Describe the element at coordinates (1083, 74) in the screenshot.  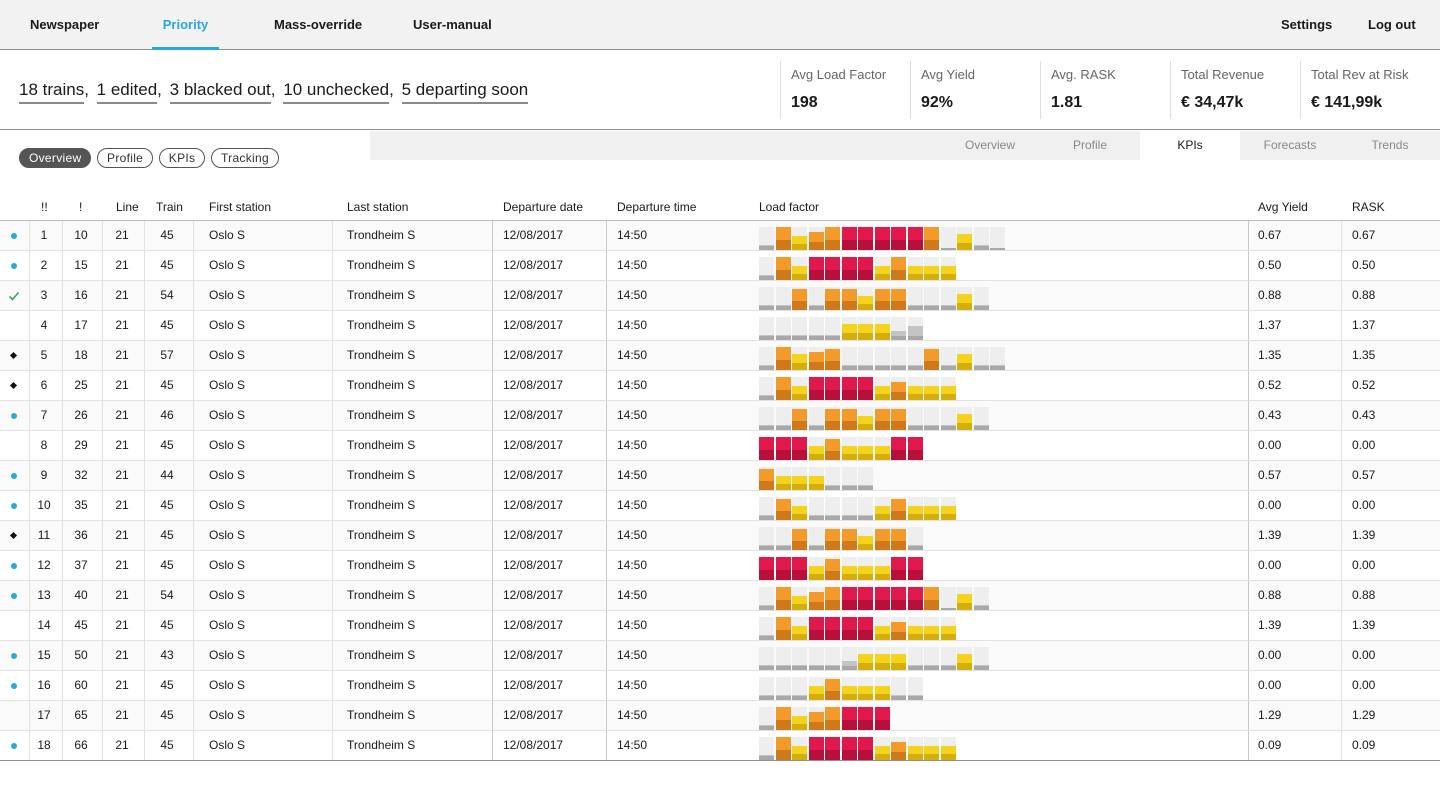
I see `kpi-label: Avg. RASK` at that location.